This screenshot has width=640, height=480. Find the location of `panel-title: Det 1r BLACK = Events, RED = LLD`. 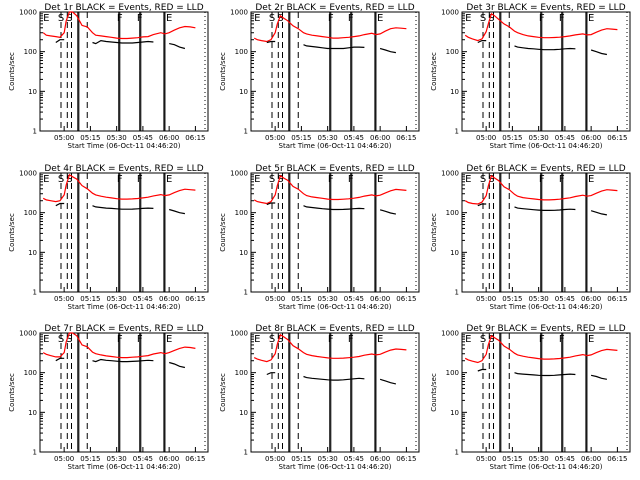

panel-title: Det 1r BLACK = Events, RED = LLD is located at coordinates (123, 8).